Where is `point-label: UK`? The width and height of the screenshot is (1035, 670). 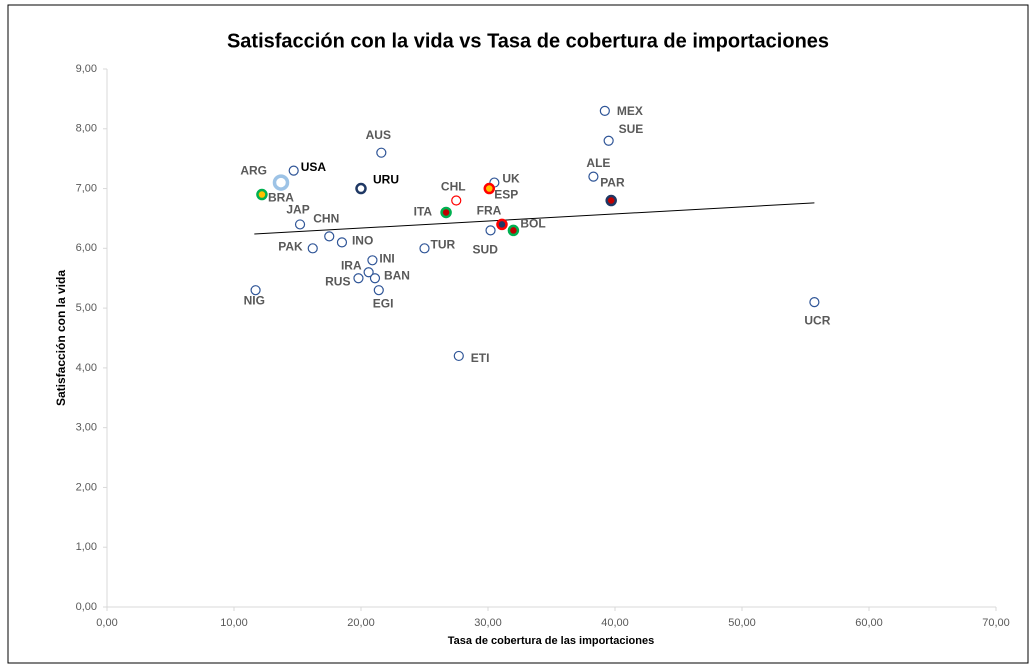
point-label: UK is located at coordinates (511, 179).